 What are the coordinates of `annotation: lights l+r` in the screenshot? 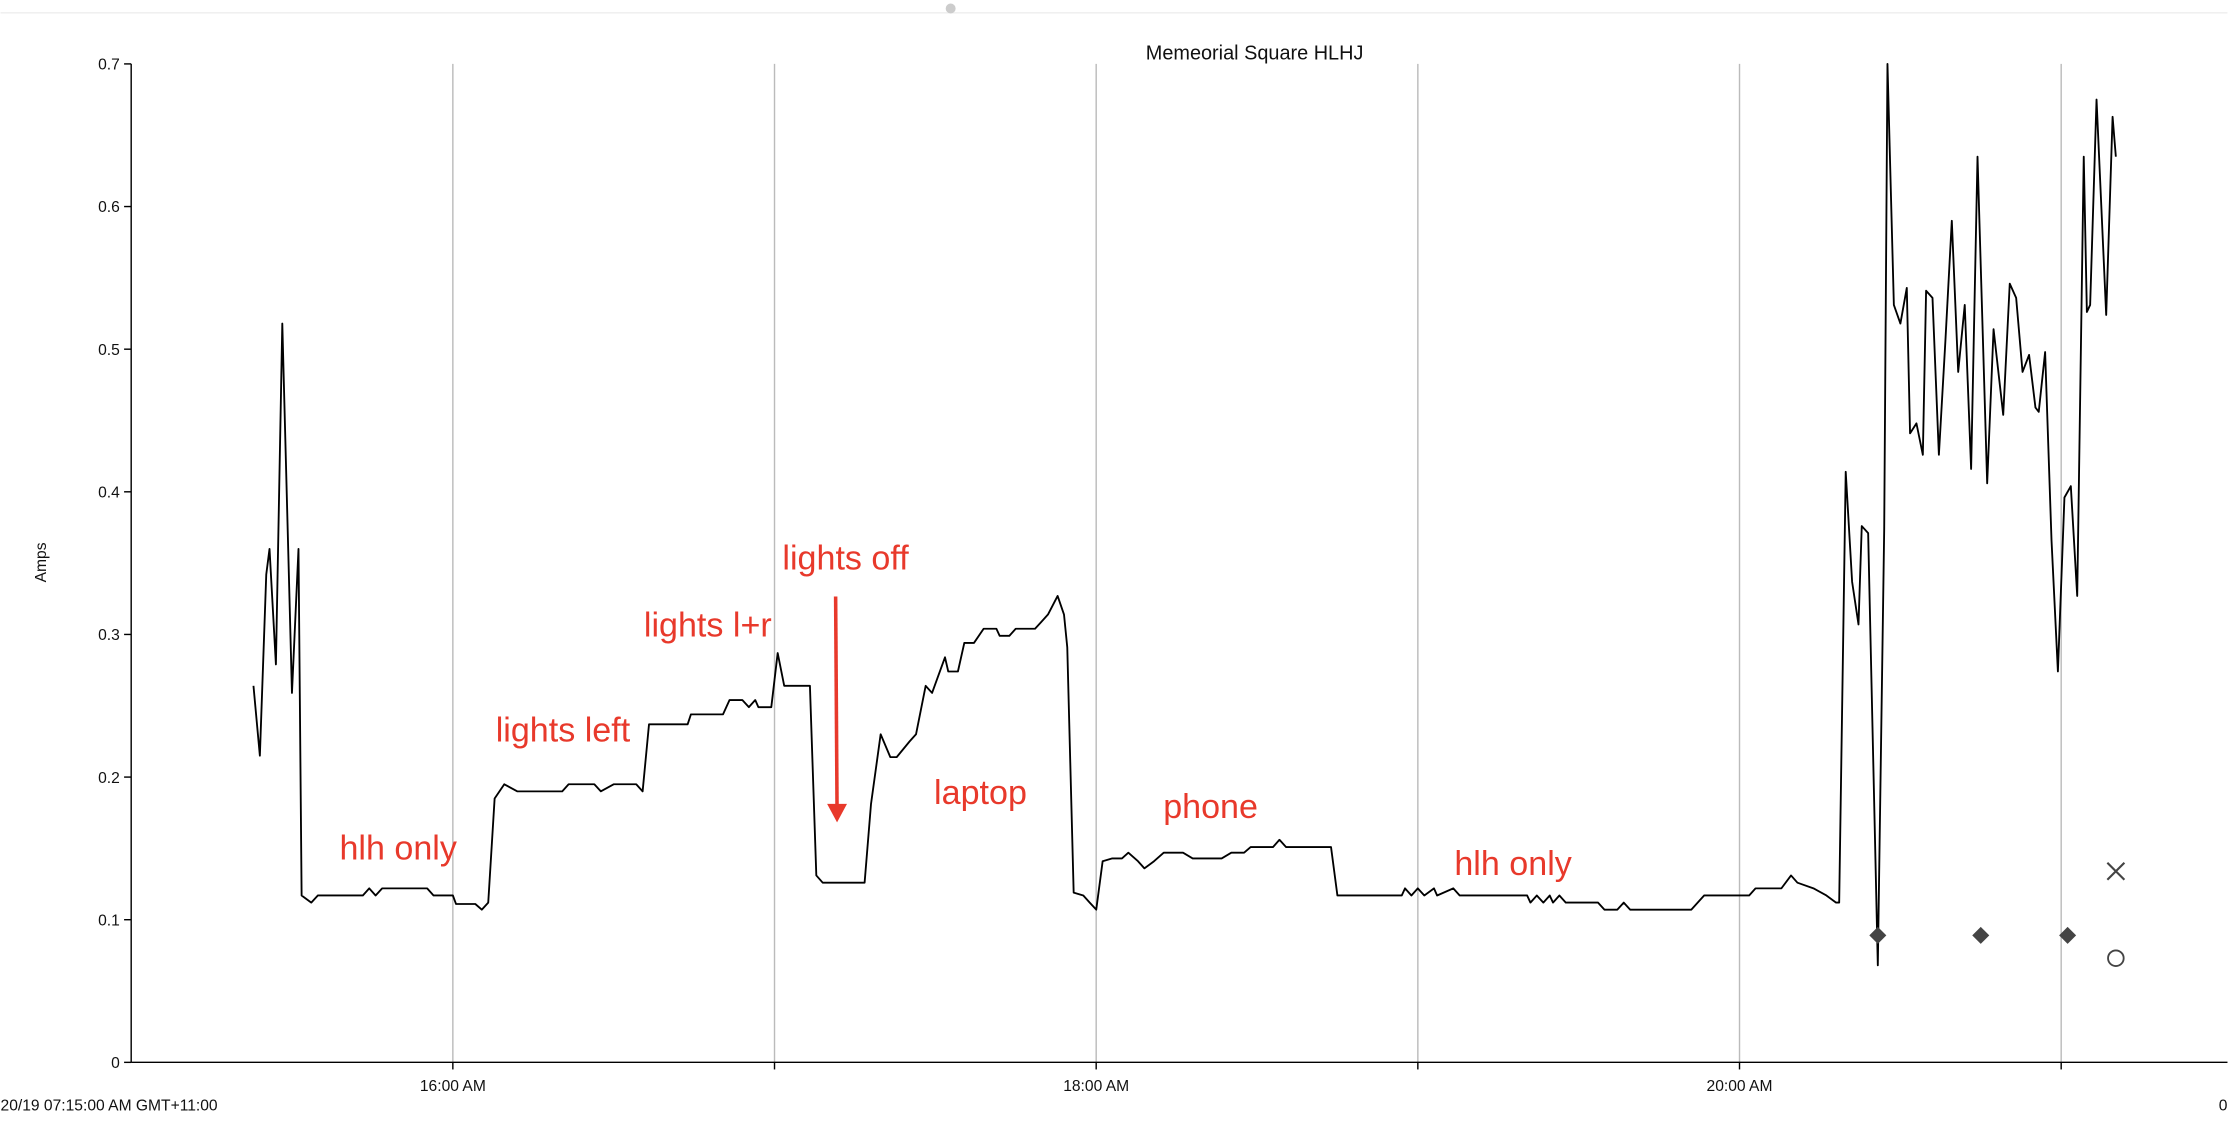 It's located at (708, 625).